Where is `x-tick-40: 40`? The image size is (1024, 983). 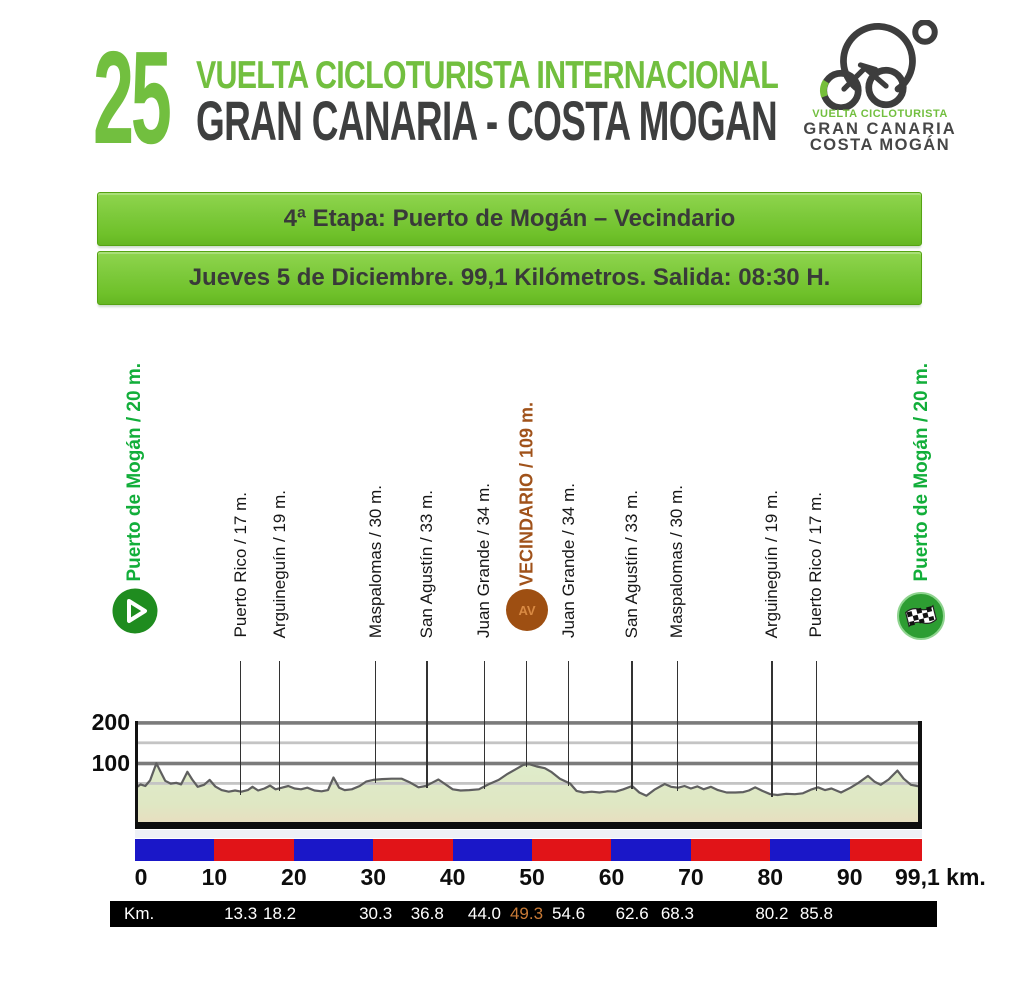
x-tick-40: 40 is located at coordinates (452, 877).